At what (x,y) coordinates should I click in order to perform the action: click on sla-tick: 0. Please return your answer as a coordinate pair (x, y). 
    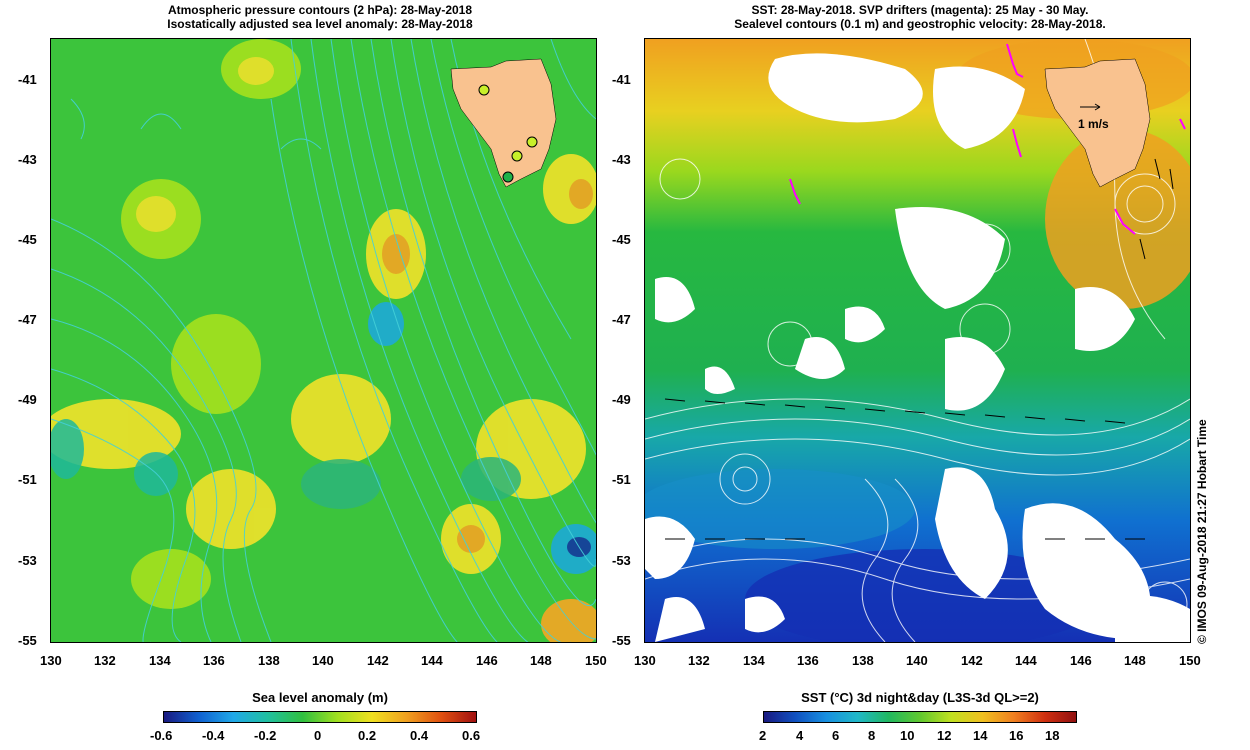
    Looking at the image, I should click on (318, 735).